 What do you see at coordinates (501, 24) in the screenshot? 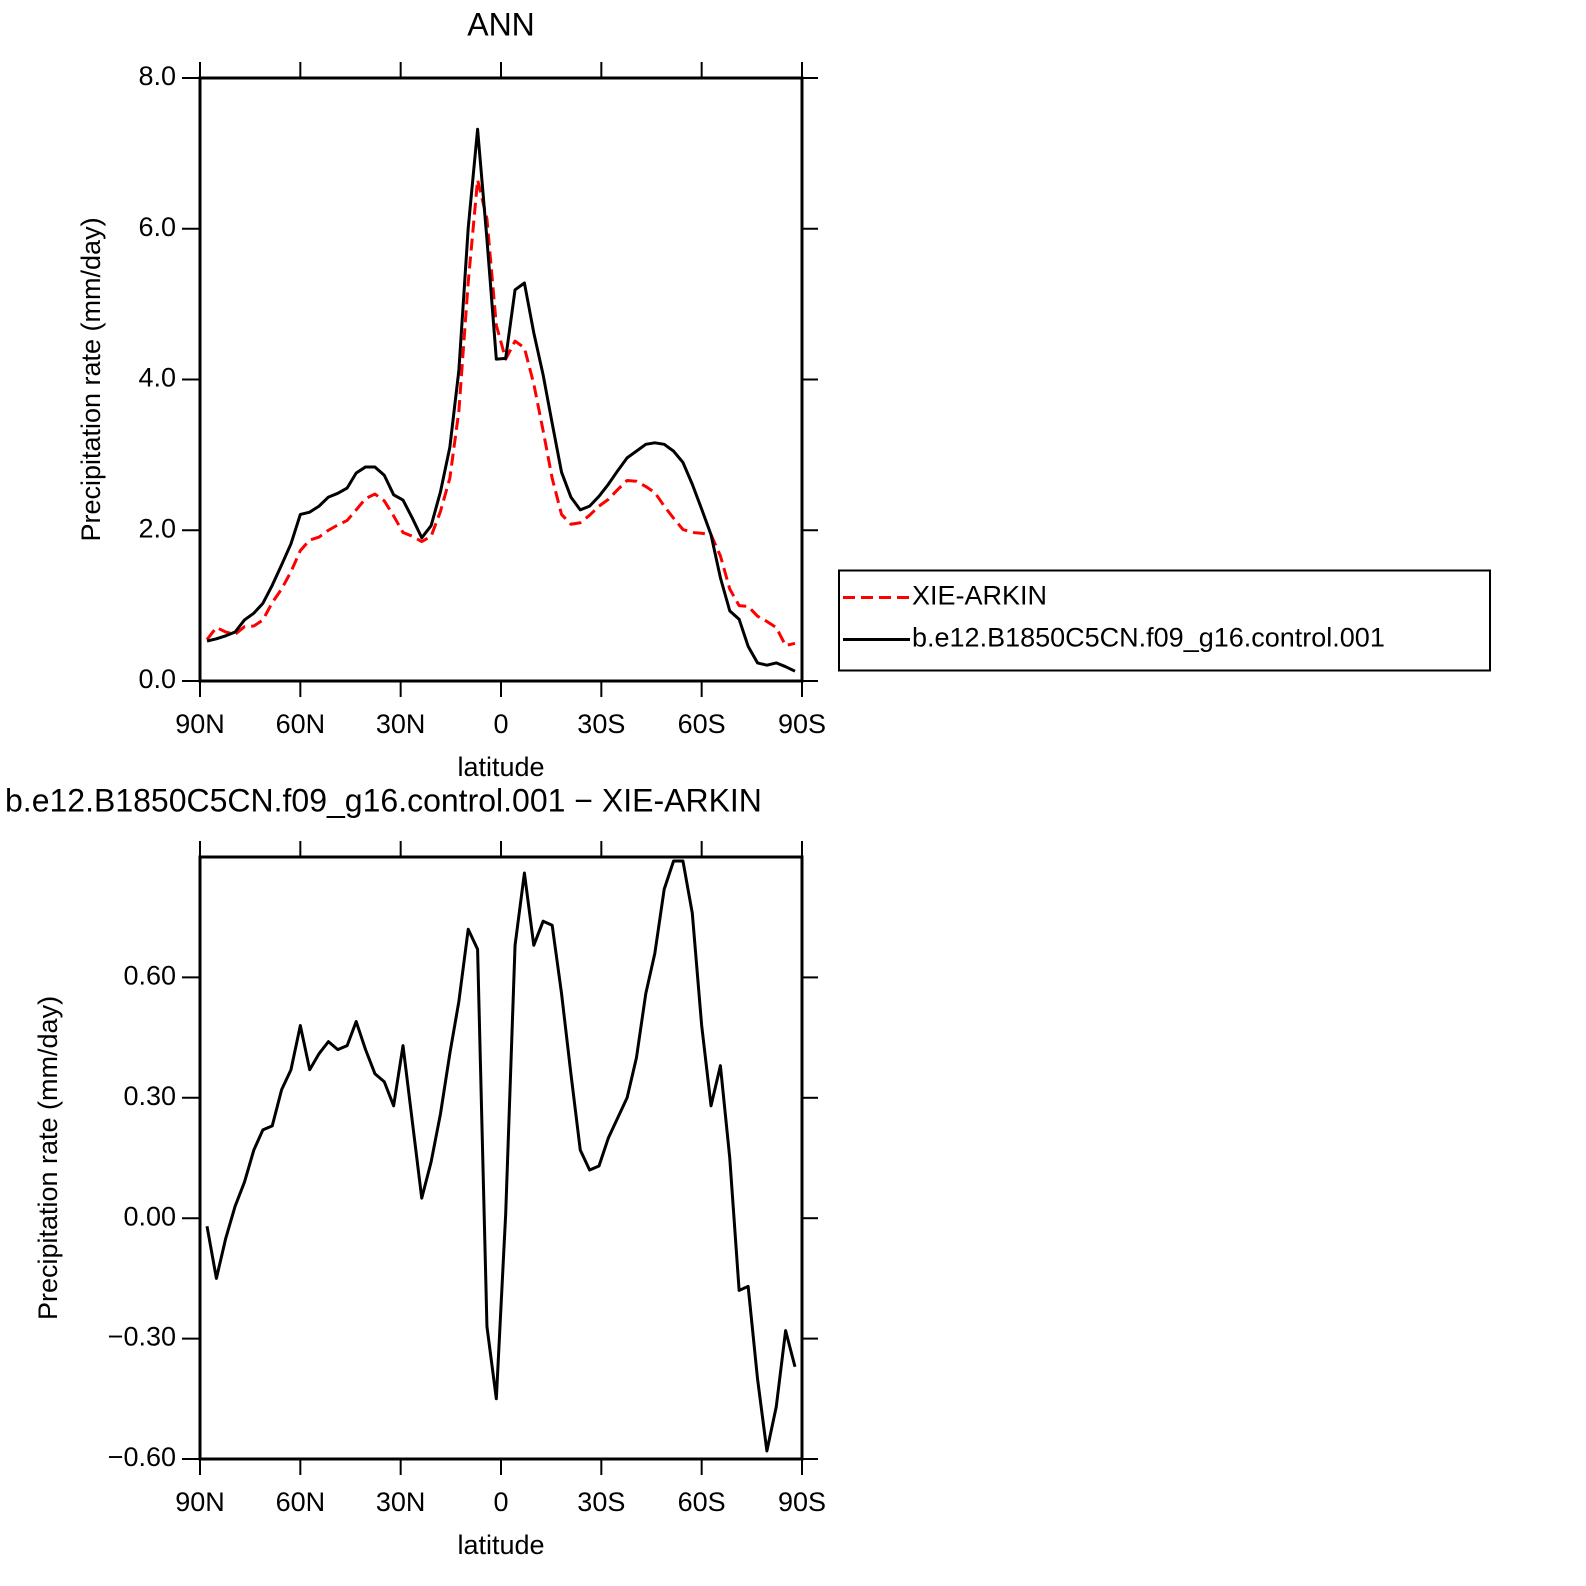
I see `chart-title: ANN` at bounding box center [501, 24].